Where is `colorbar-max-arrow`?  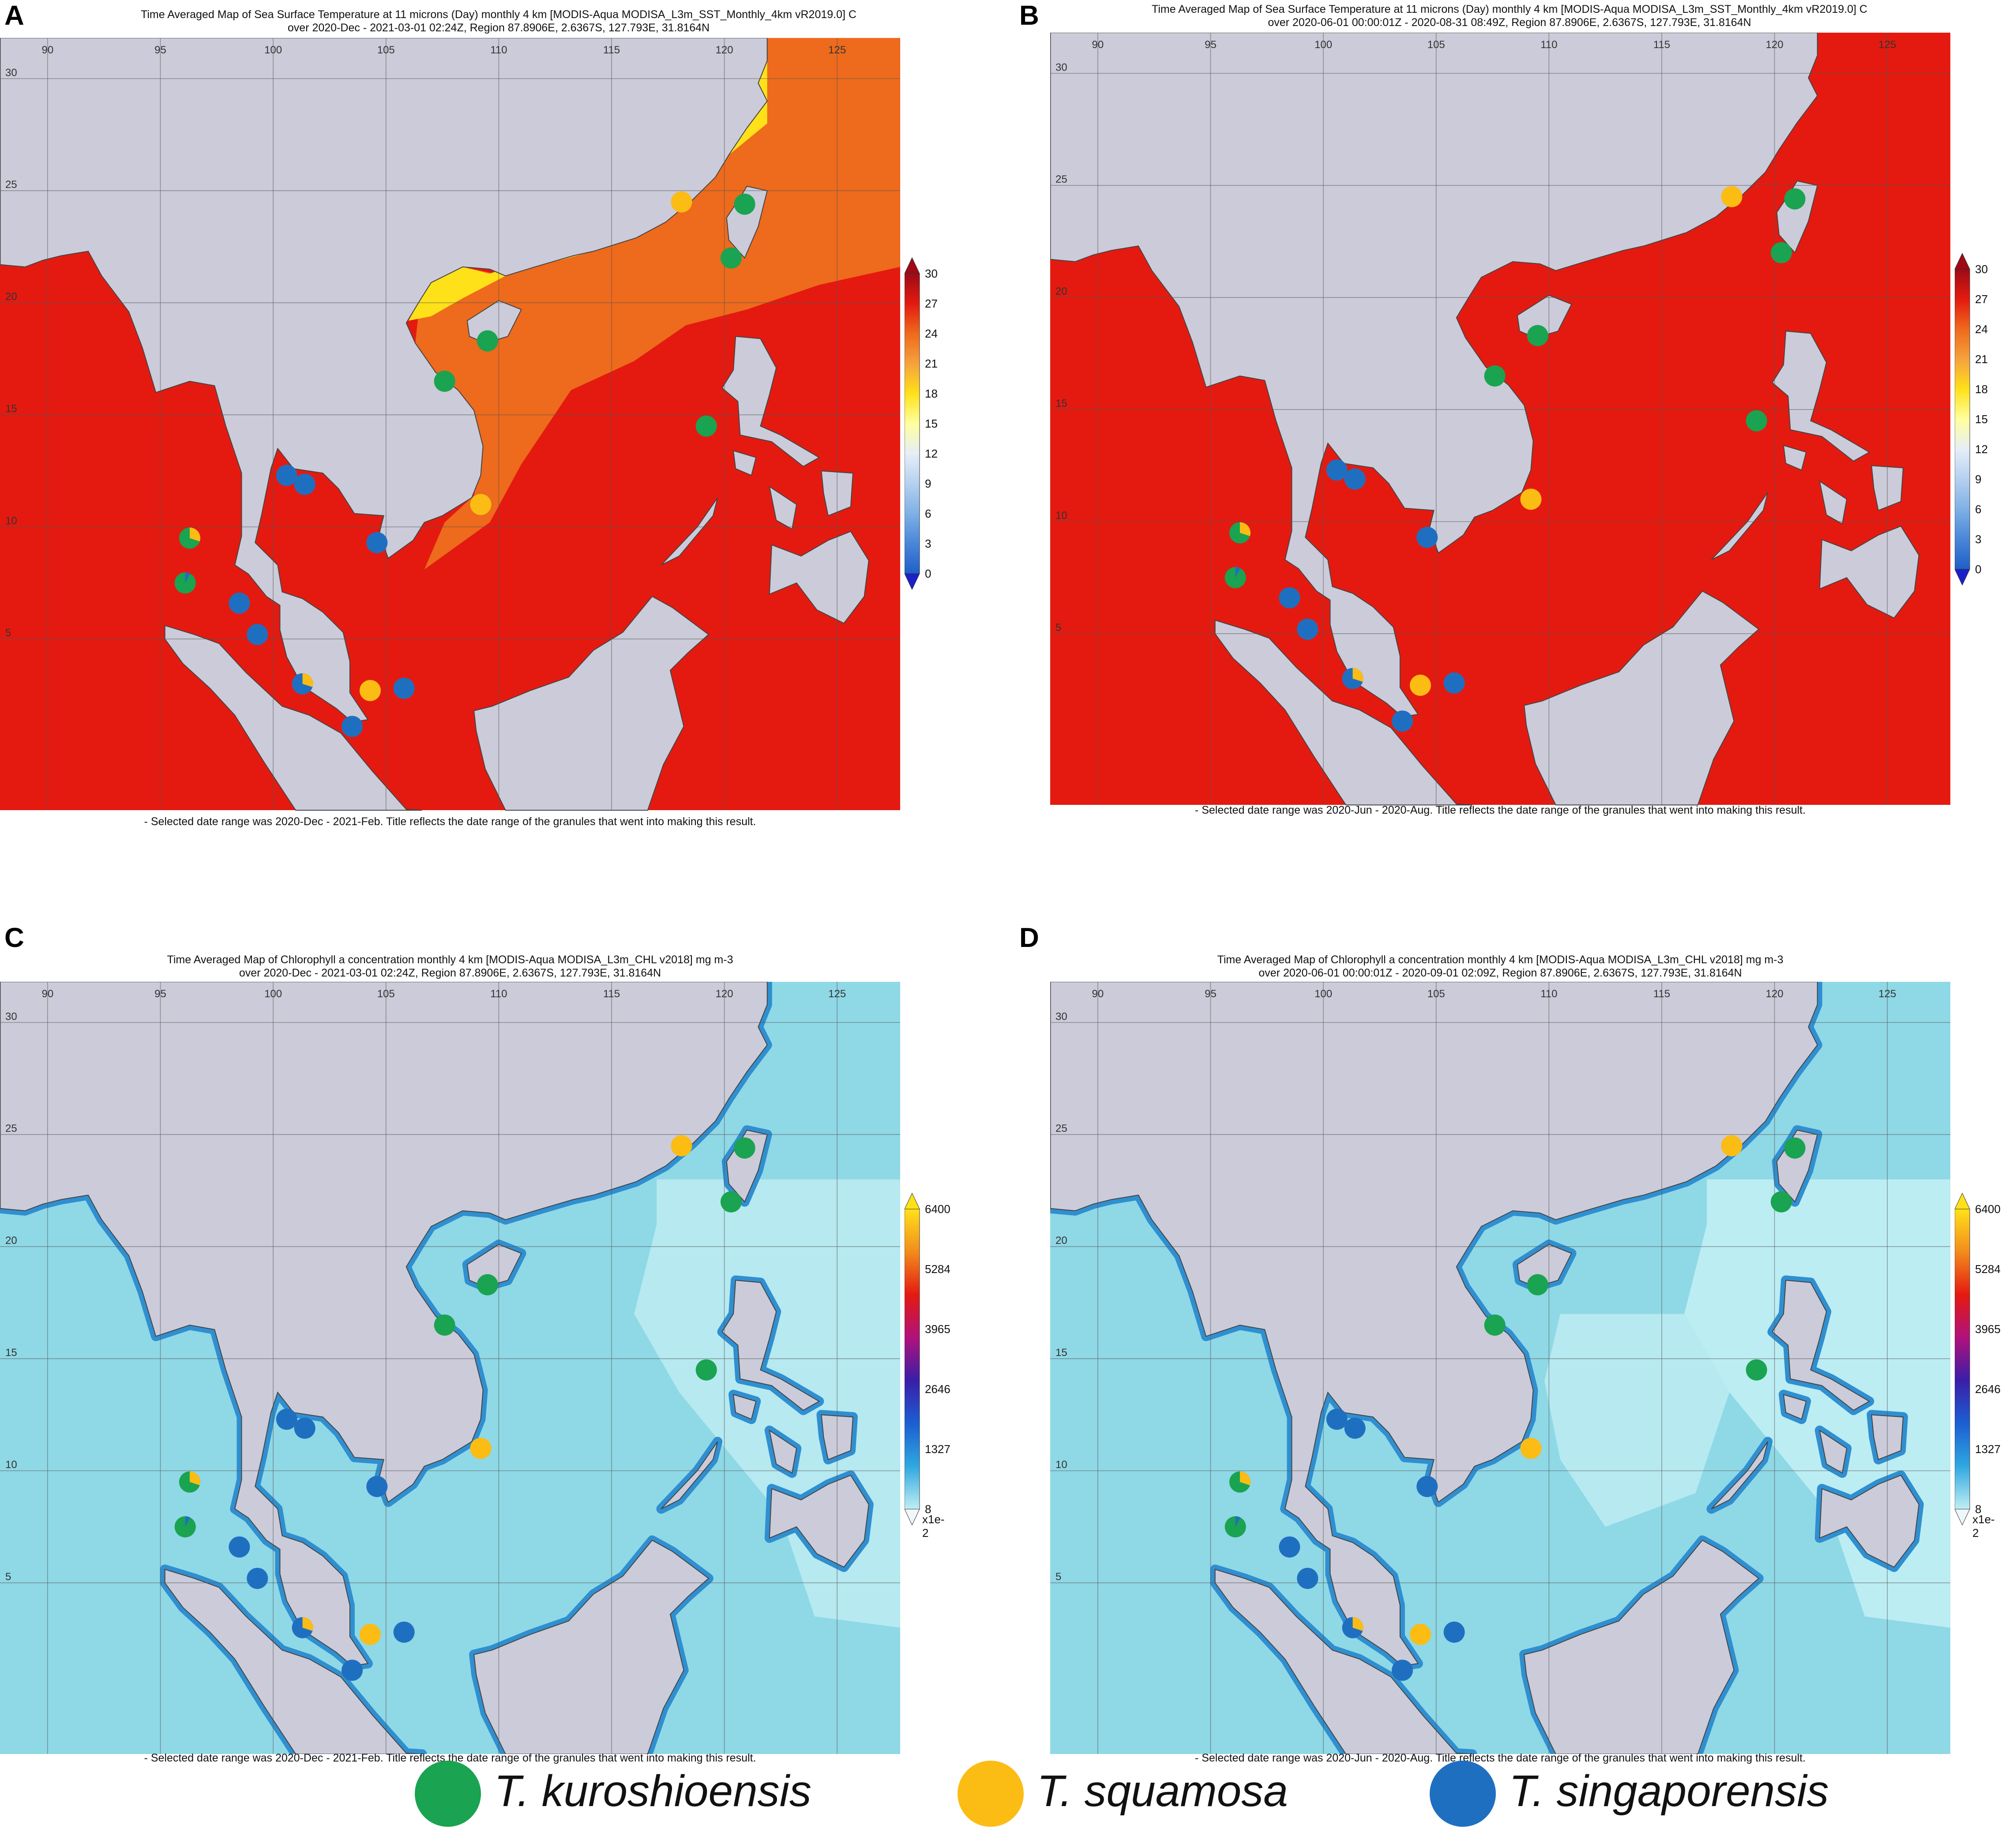 colorbar-max-arrow is located at coordinates (912, 1200).